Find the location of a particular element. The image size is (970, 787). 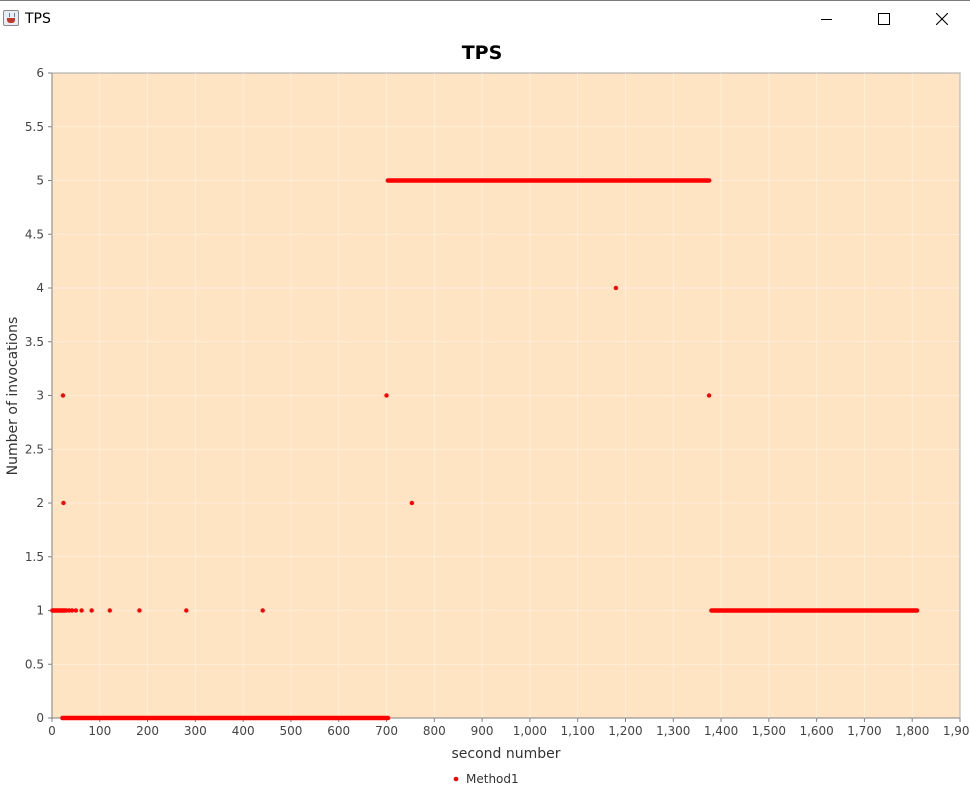

y-tick-label: 3 is located at coordinates (40, 396).